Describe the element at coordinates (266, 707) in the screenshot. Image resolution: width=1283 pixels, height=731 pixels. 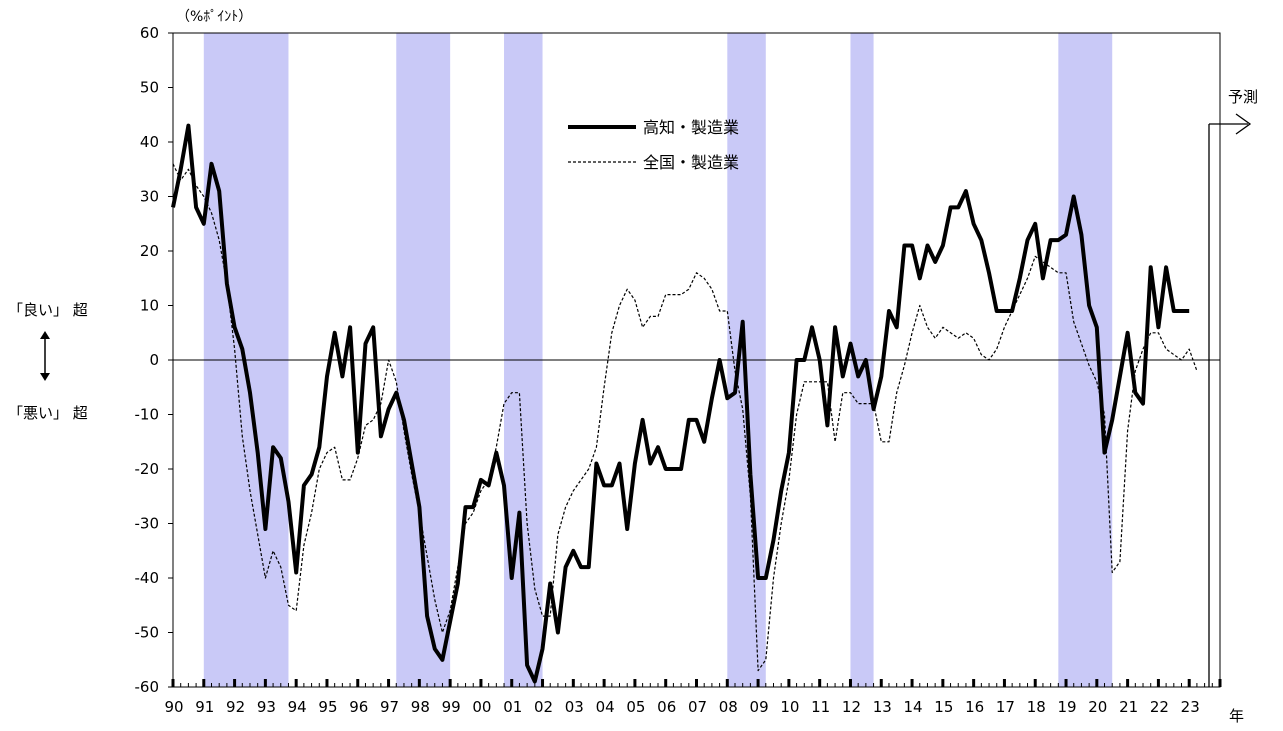
I see `x-tick-label: 93` at that location.